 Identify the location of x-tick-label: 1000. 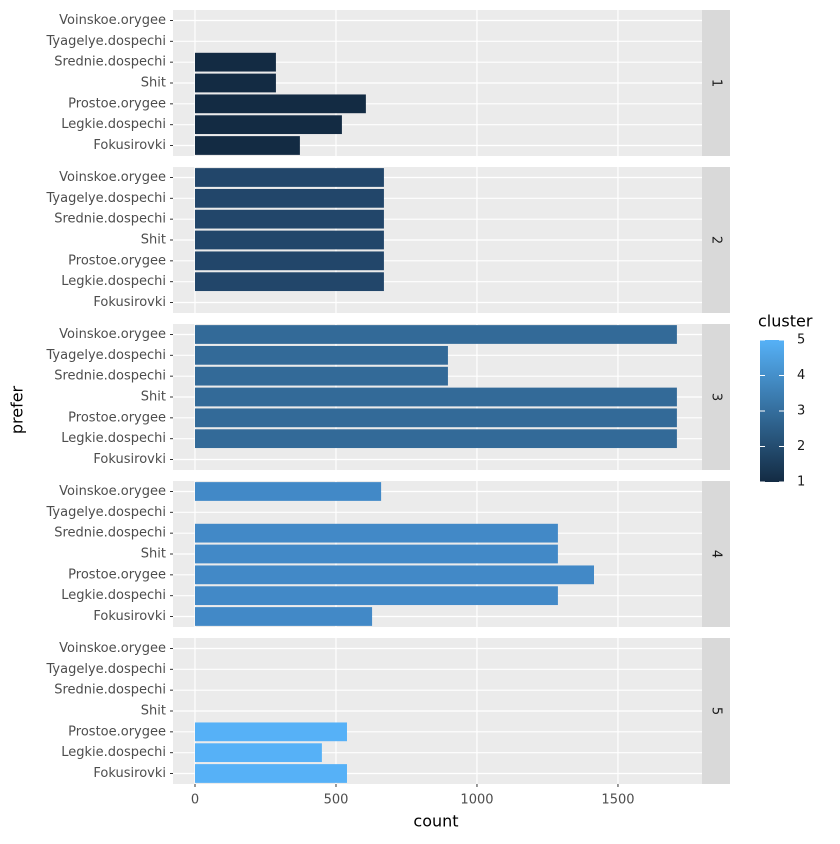
(476, 800).